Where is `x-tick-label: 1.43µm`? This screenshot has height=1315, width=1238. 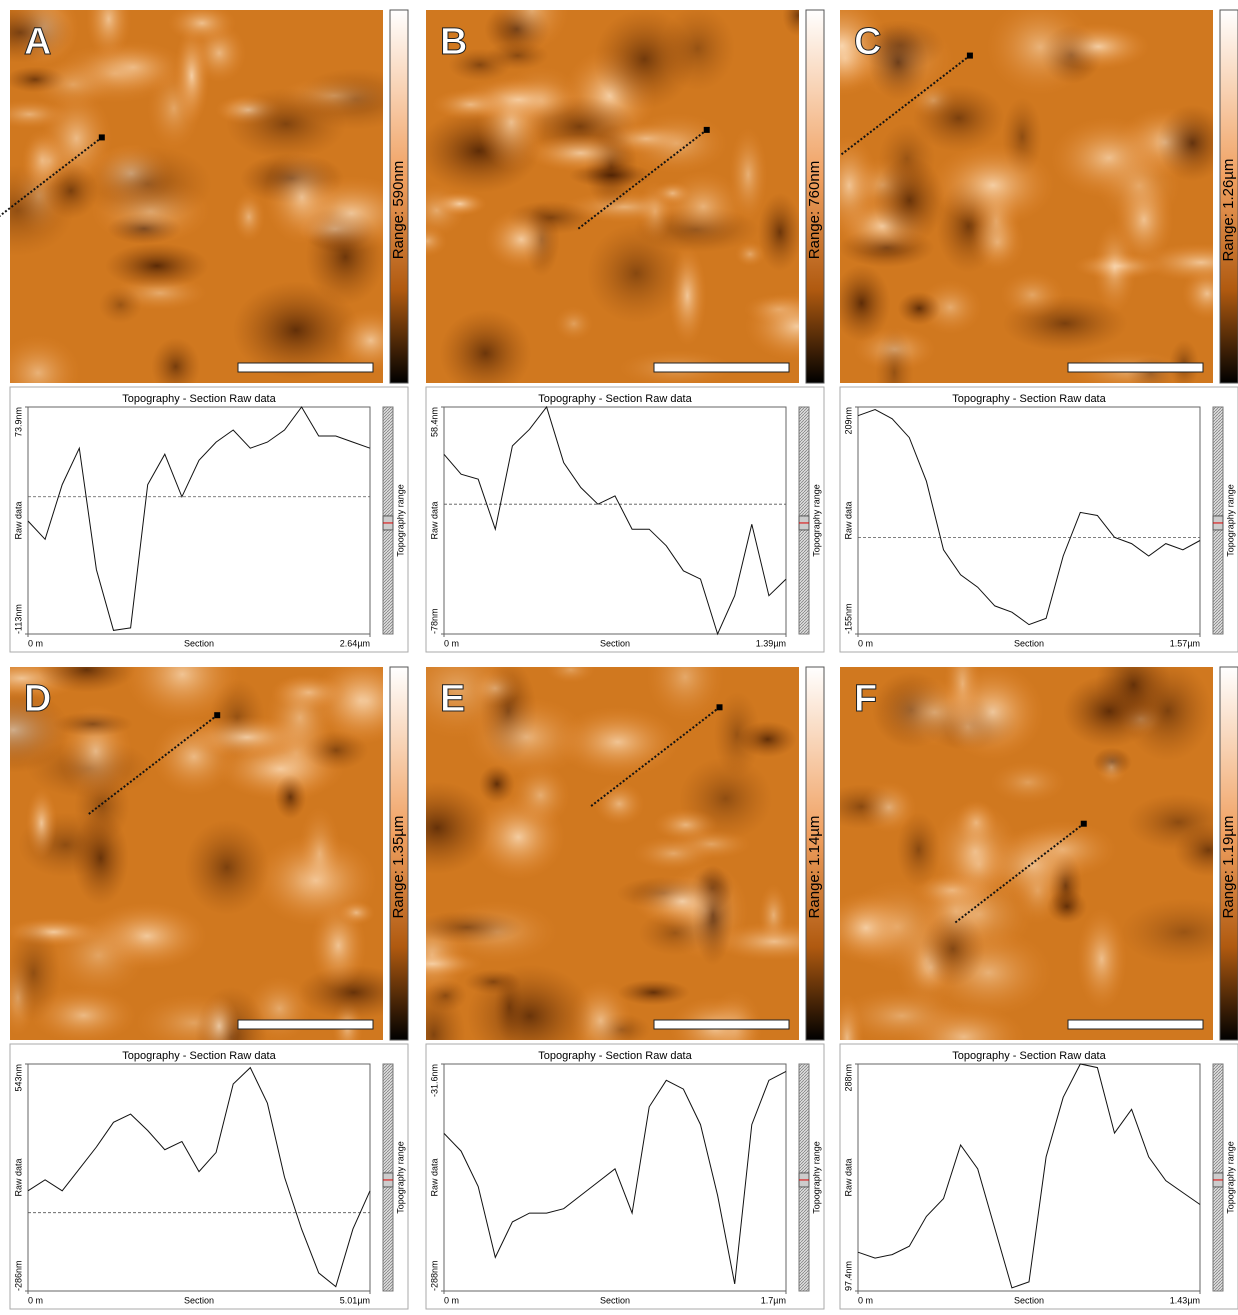
x-tick-label: 1.43µm is located at coordinates (1185, 1300).